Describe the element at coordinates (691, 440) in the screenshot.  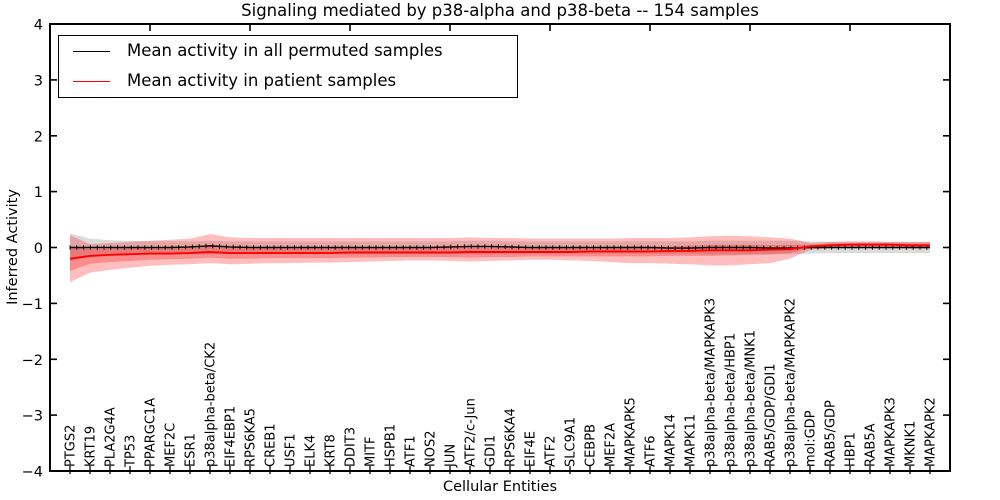
I see `x-tick-label: MAPK11` at that location.